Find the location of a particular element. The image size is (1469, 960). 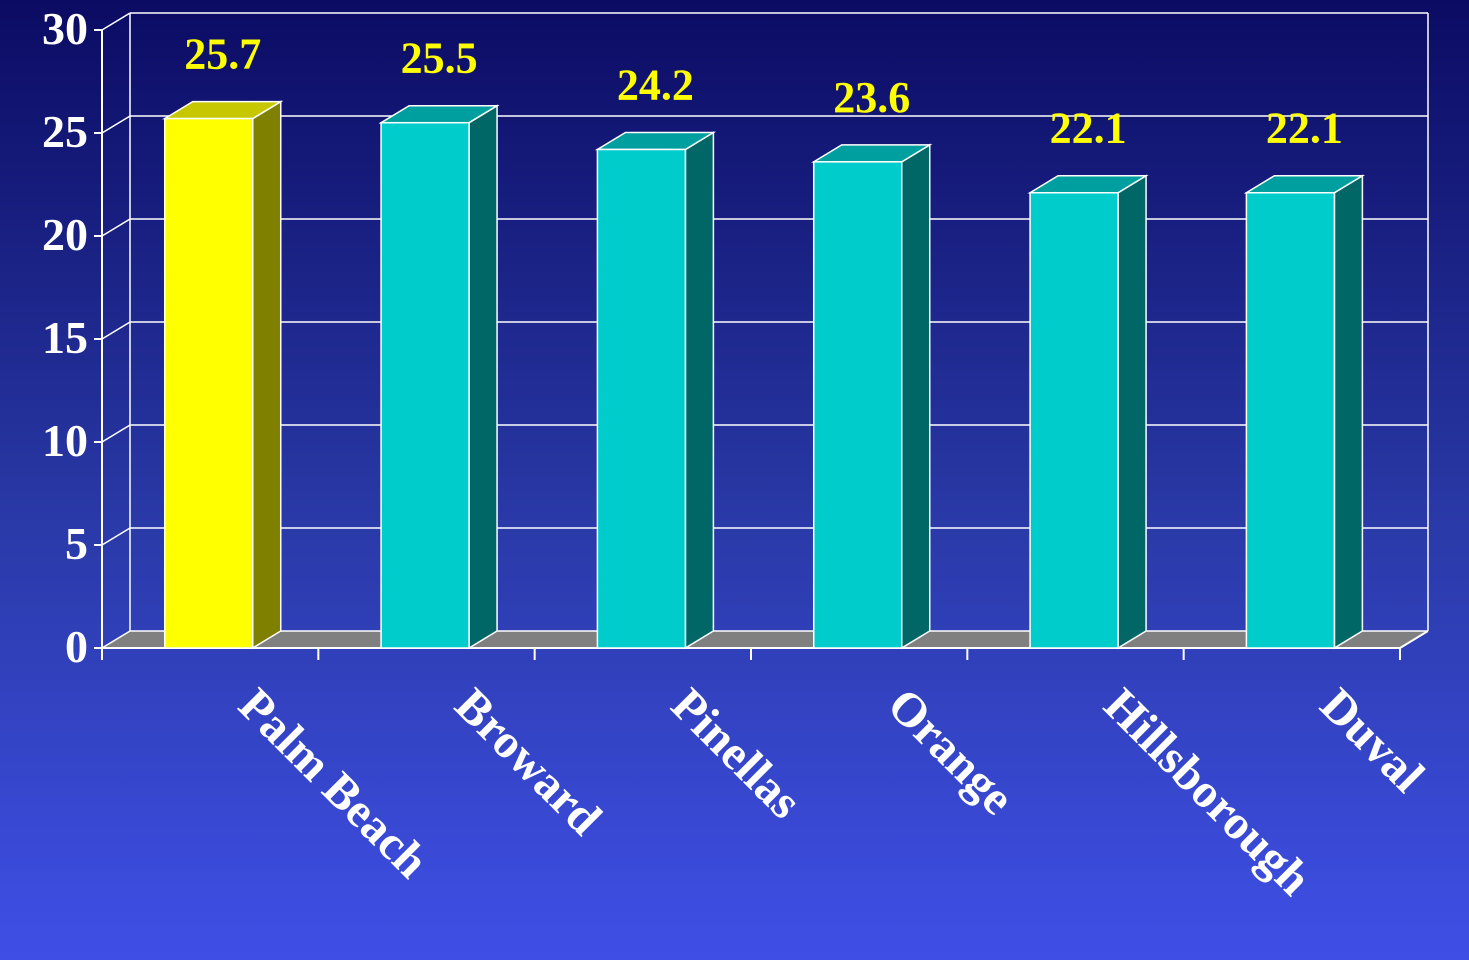

y-tick-label-6: 30 is located at coordinates (65, 28).